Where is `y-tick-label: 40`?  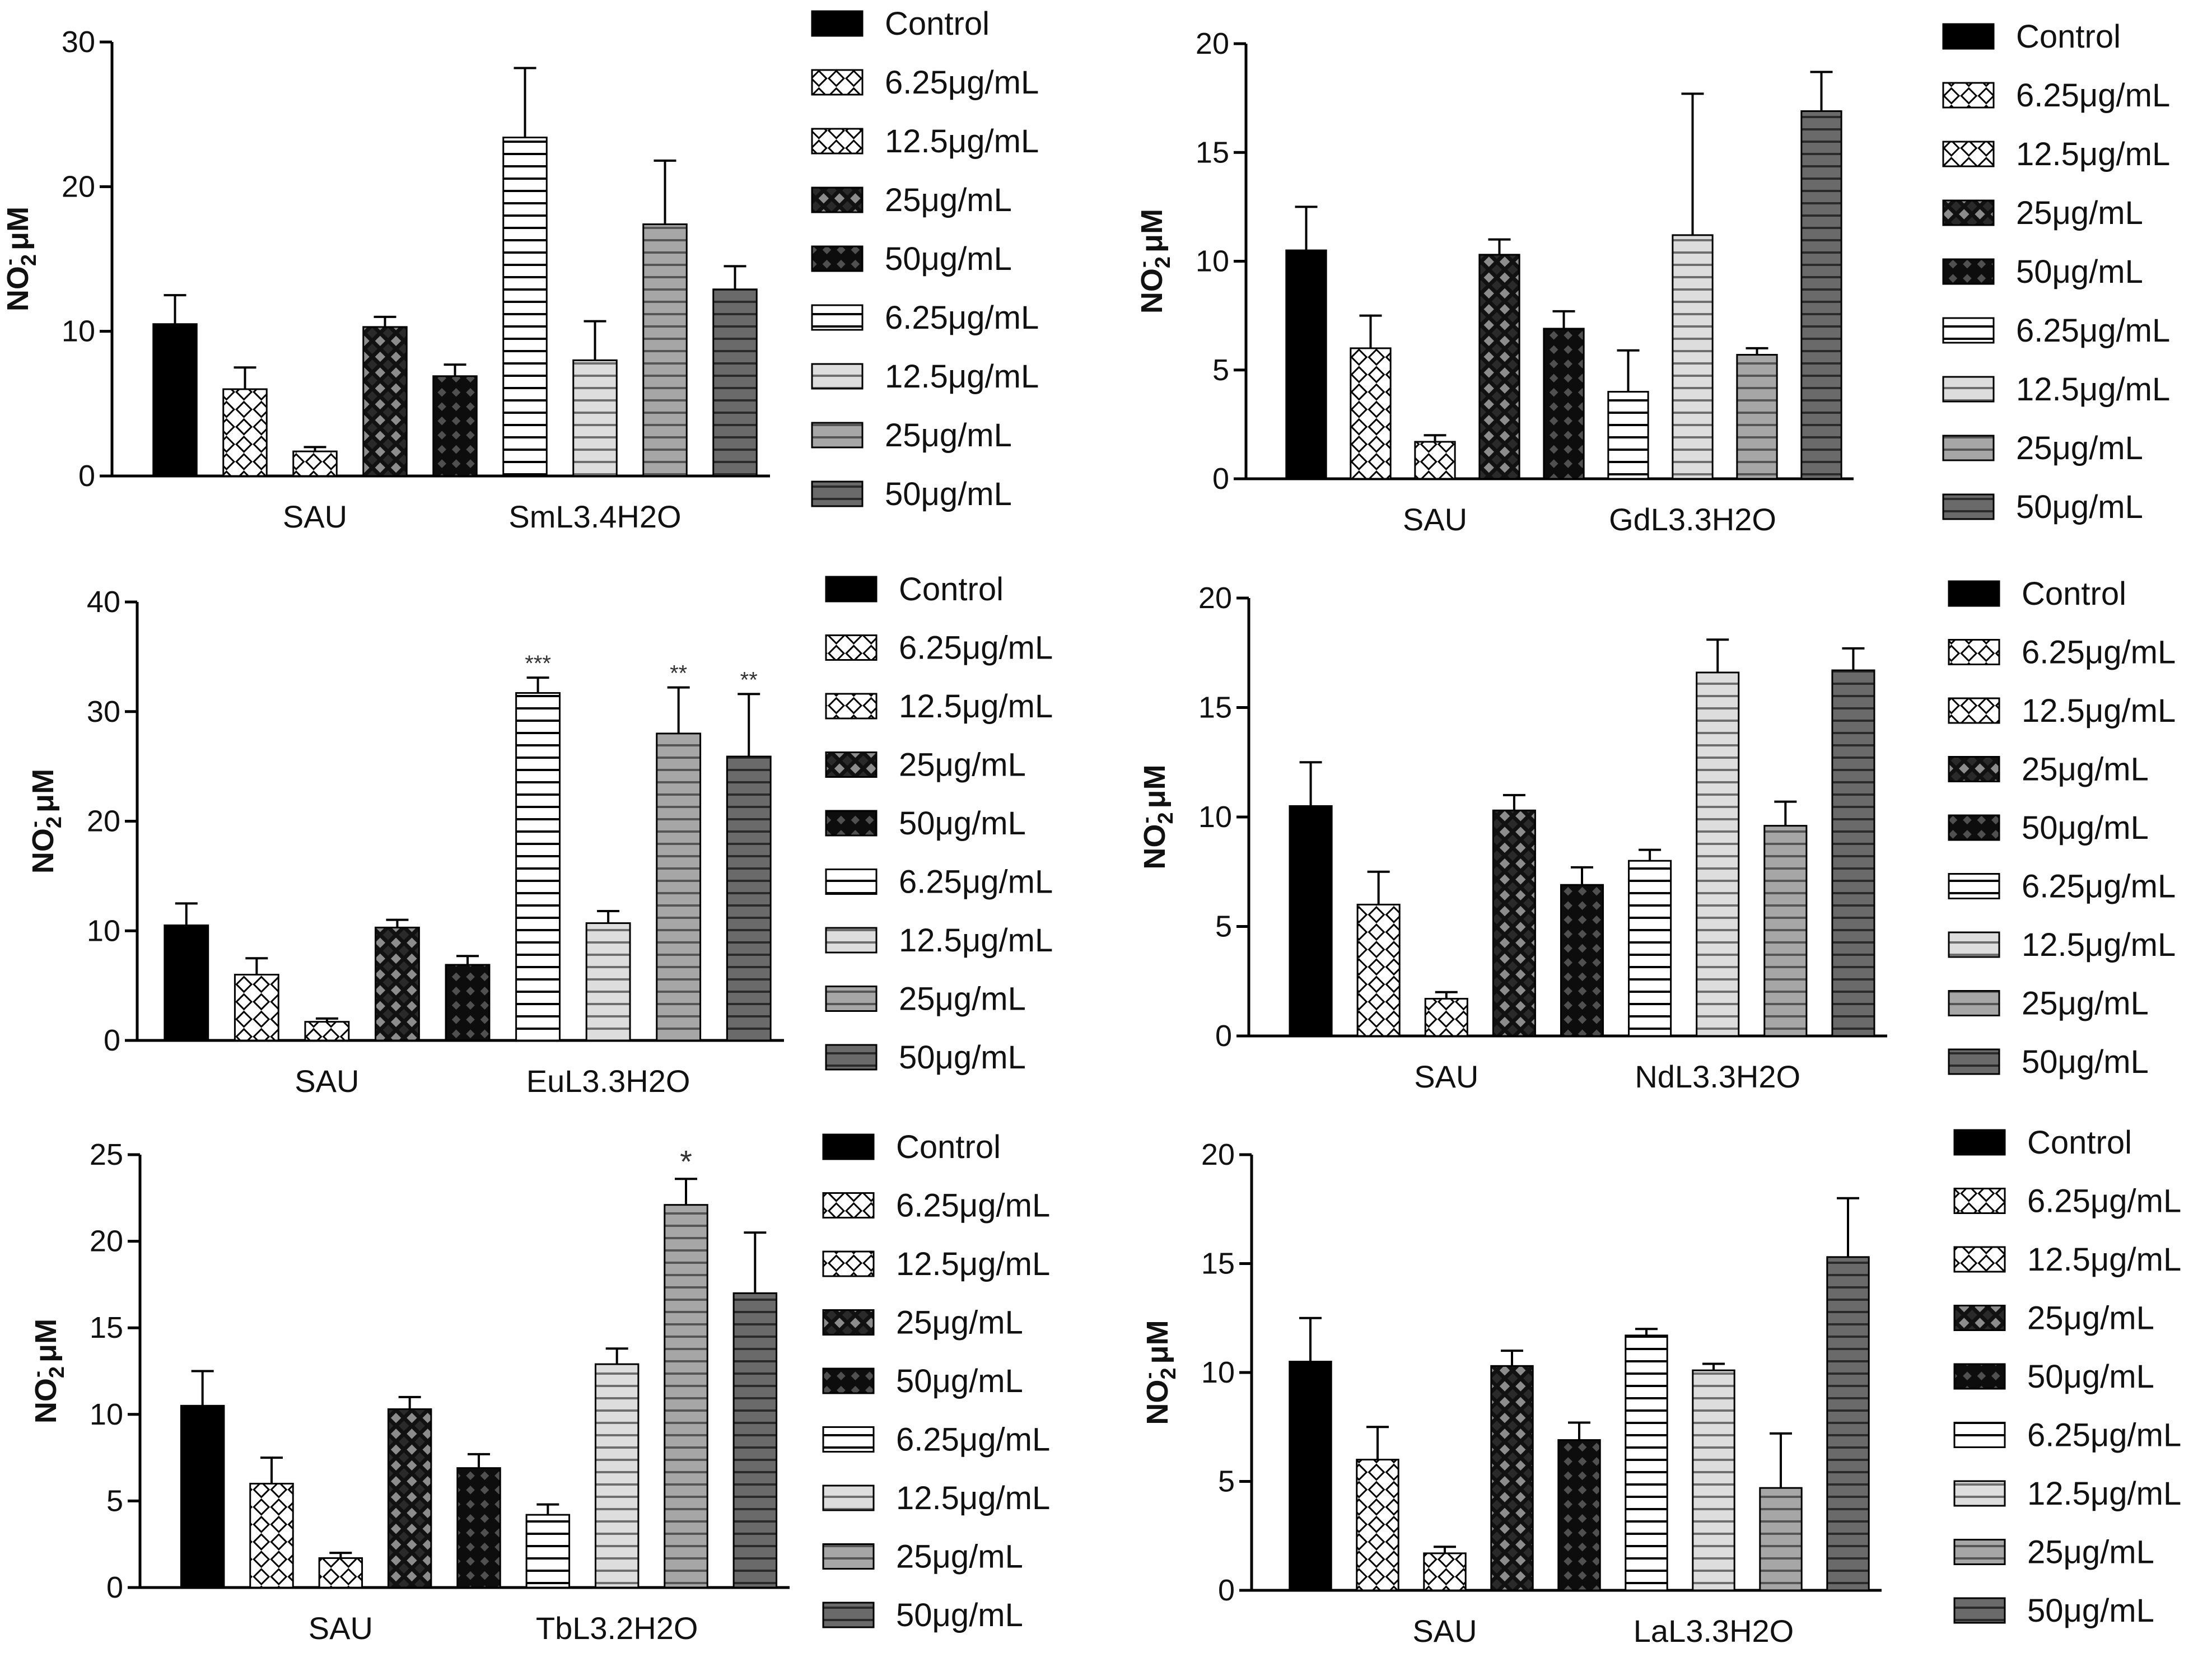
y-tick-label: 40 is located at coordinates (104, 602).